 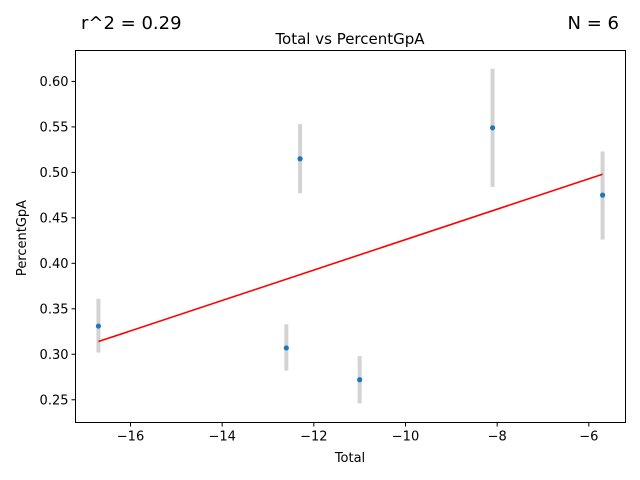 I want to click on y-tick-label-4: 0.40, so click(x=54, y=264).